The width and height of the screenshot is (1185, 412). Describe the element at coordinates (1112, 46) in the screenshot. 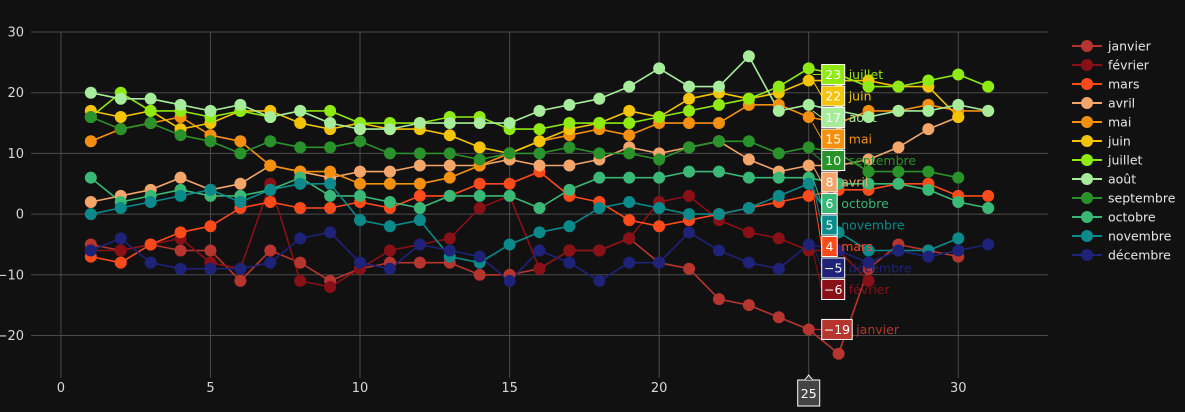

I see `legend-item-janvier: janvier` at that location.